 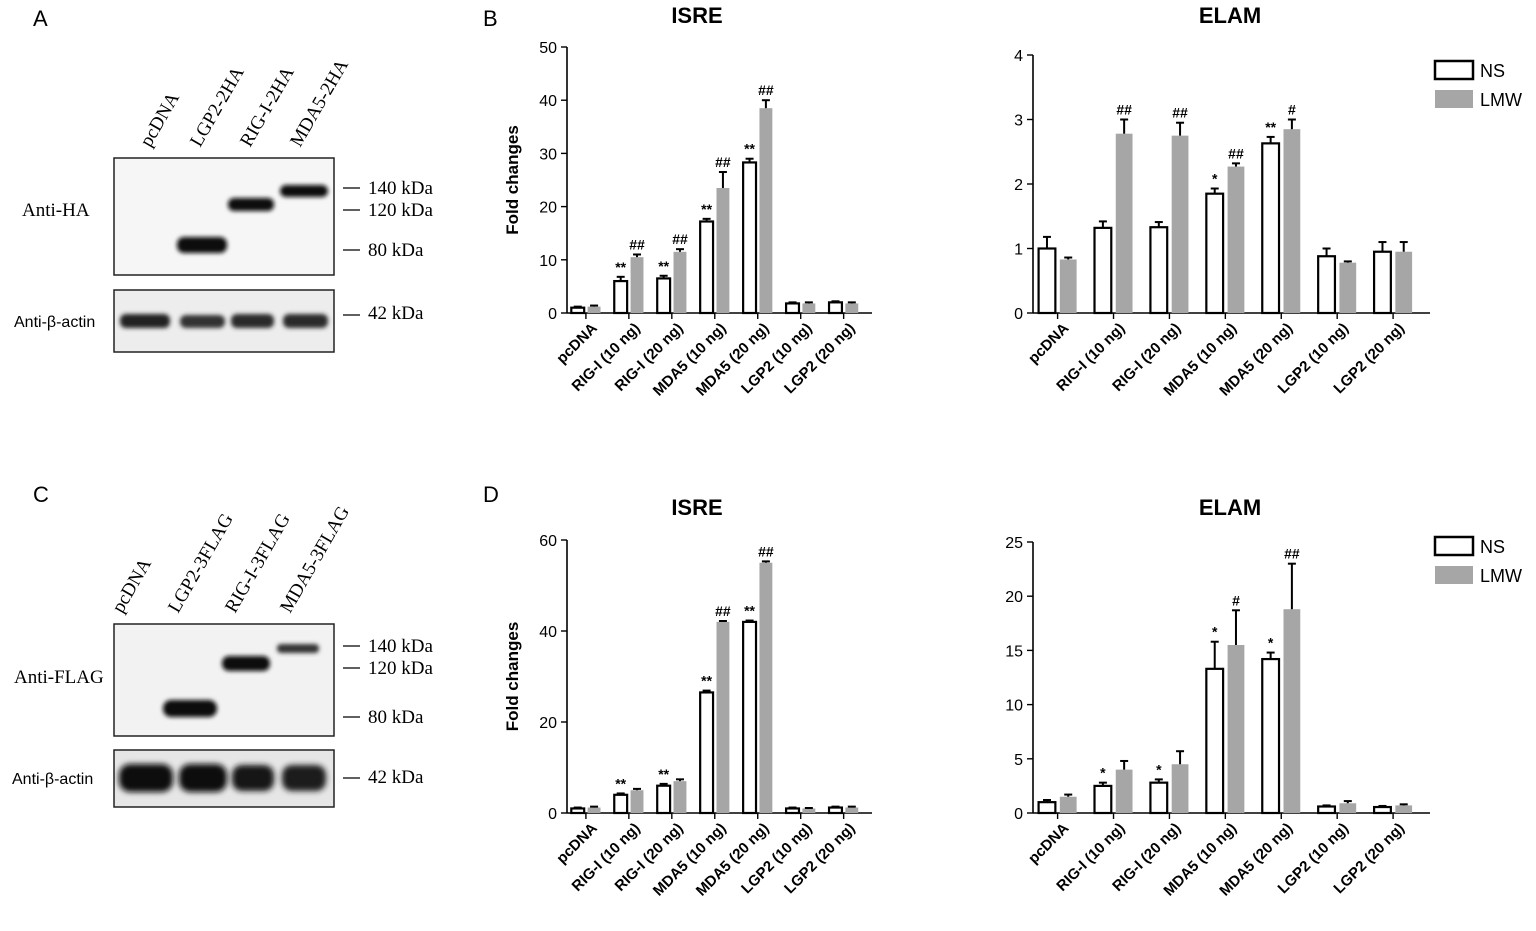 I want to click on antibody-label: Anti-β-actin, so click(x=52, y=779).